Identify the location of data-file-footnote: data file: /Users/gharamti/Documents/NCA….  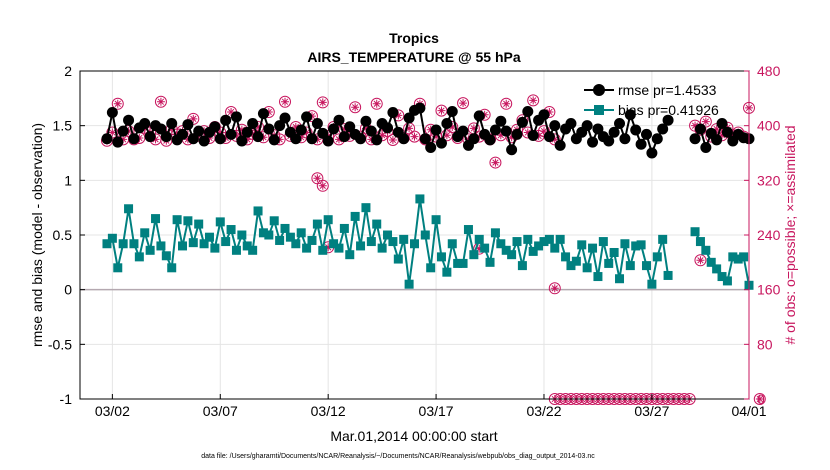
(398, 456).